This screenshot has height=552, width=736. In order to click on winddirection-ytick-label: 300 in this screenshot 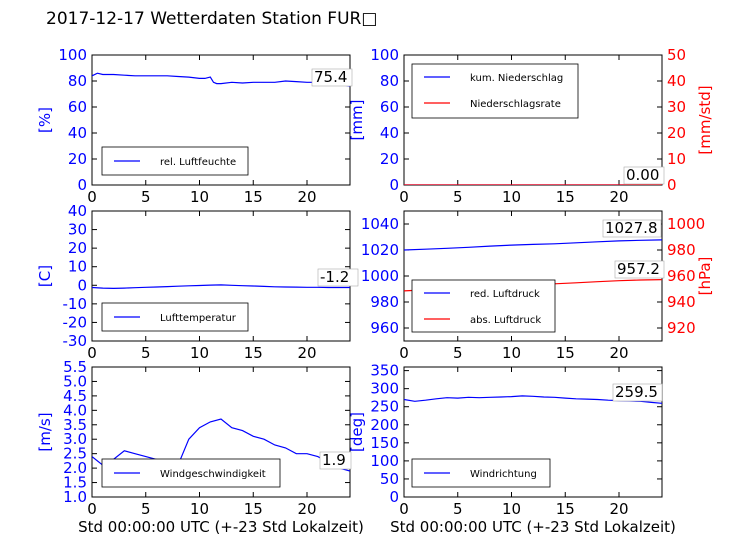, I will do `click(384, 389)`.